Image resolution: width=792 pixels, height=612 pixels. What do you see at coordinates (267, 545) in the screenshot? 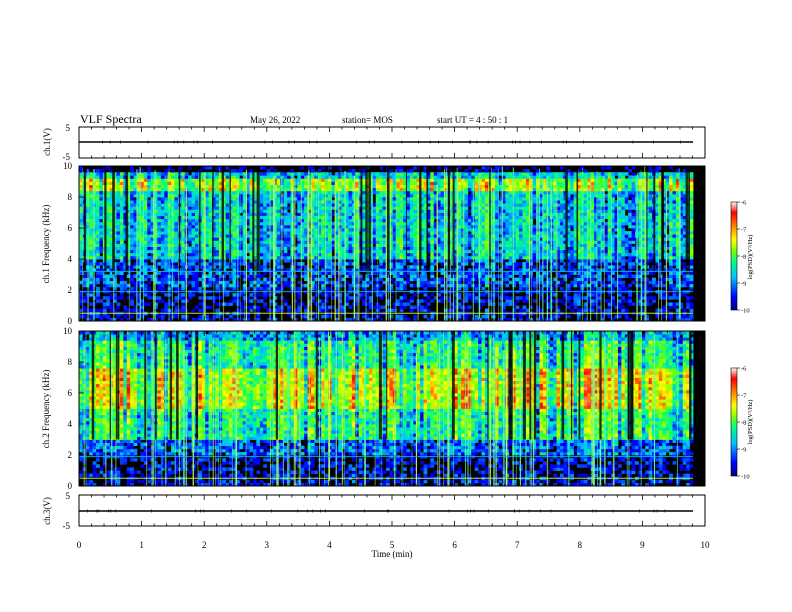
I see `x-tick-label: 3` at bounding box center [267, 545].